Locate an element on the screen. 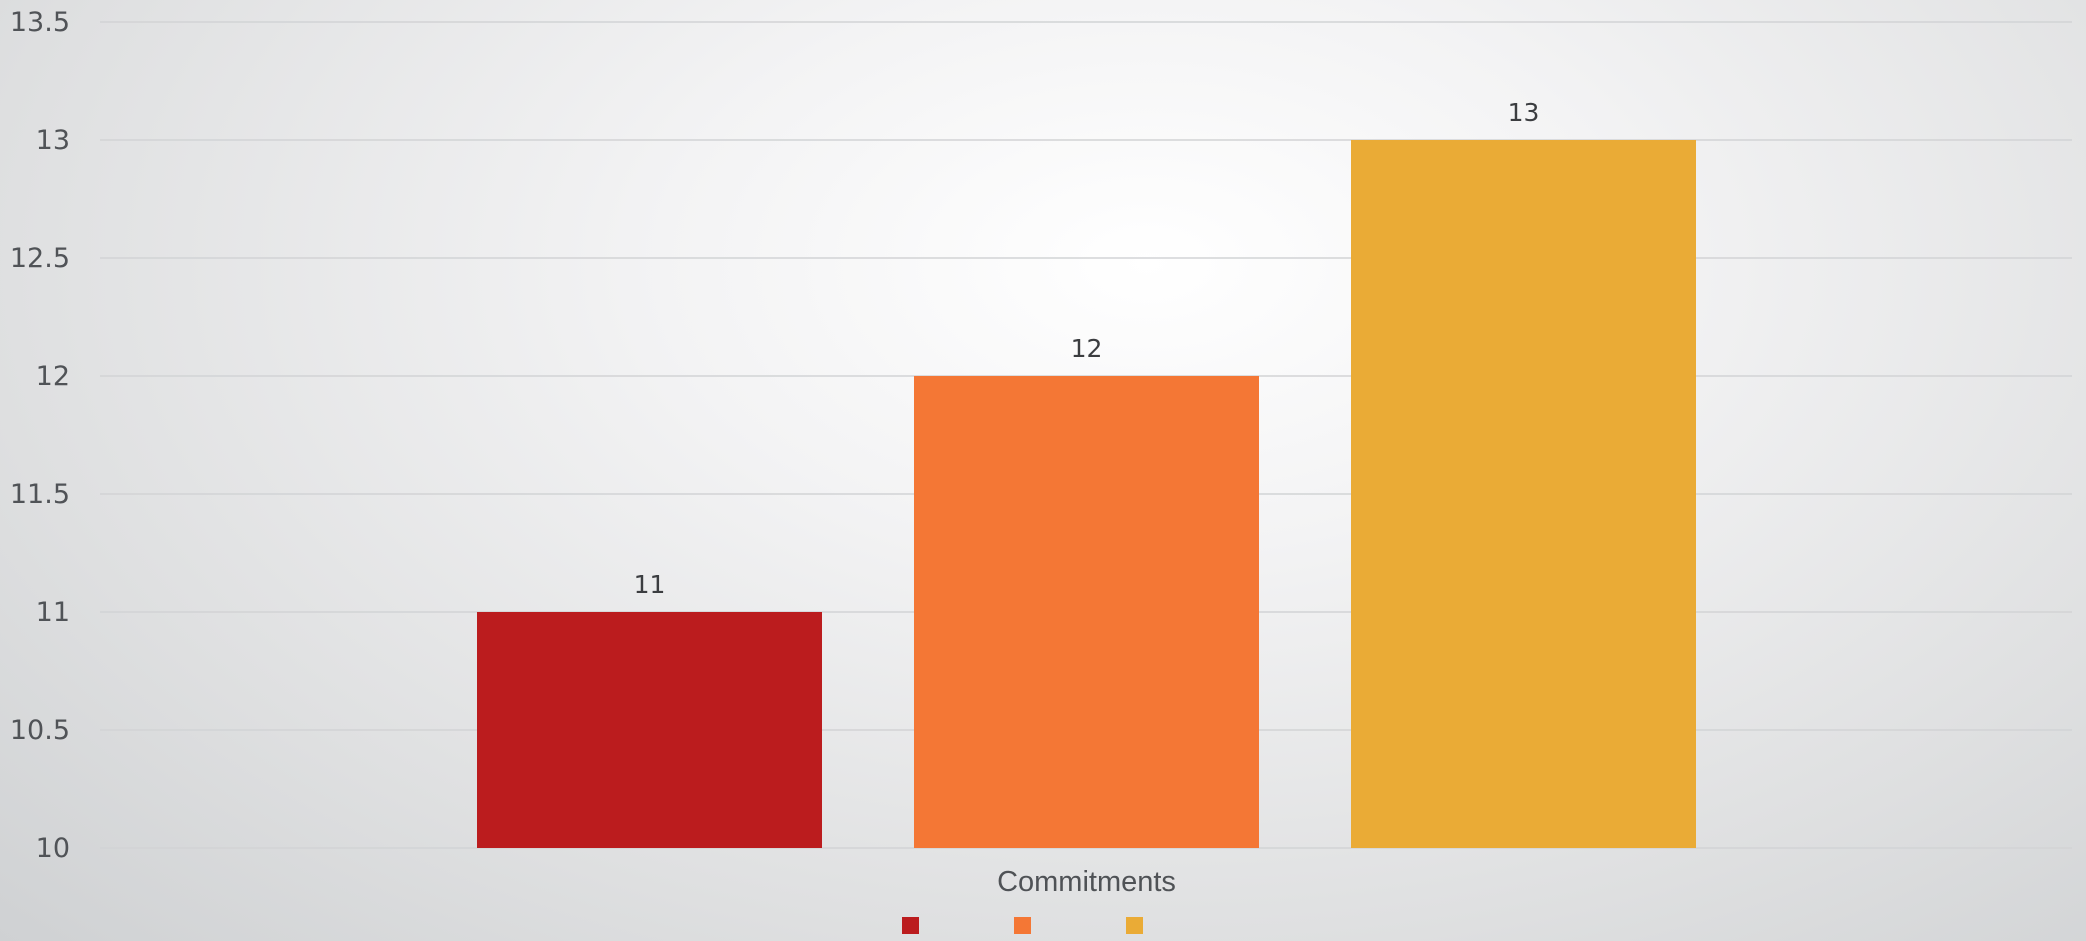 This screenshot has width=2086, height=941. y-tick-label: 13.5 is located at coordinates (40, 22).